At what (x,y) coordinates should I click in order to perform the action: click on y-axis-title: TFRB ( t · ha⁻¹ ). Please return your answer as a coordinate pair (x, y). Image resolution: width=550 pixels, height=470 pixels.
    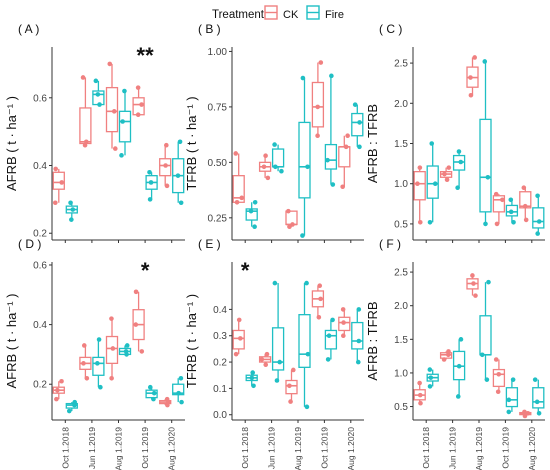
    Looking at the image, I should click on (191, 341).